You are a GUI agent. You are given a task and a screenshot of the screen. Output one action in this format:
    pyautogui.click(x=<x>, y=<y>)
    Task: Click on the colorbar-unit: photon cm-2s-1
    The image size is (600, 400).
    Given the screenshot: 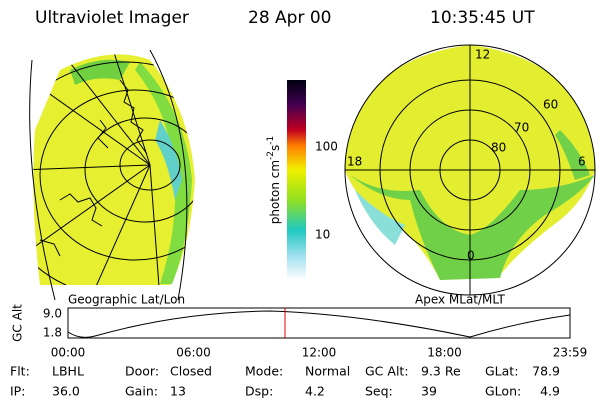 What is the action you would take?
    pyautogui.click(x=274, y=180)
    